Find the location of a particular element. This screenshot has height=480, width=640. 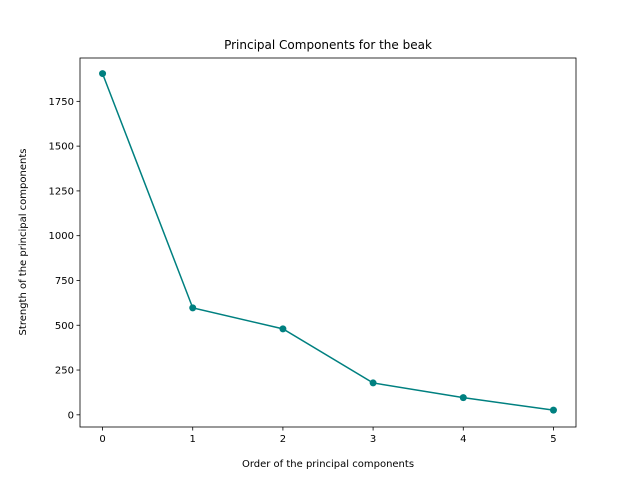

y-tick-label: 500 is located at coordinates (64, 326).